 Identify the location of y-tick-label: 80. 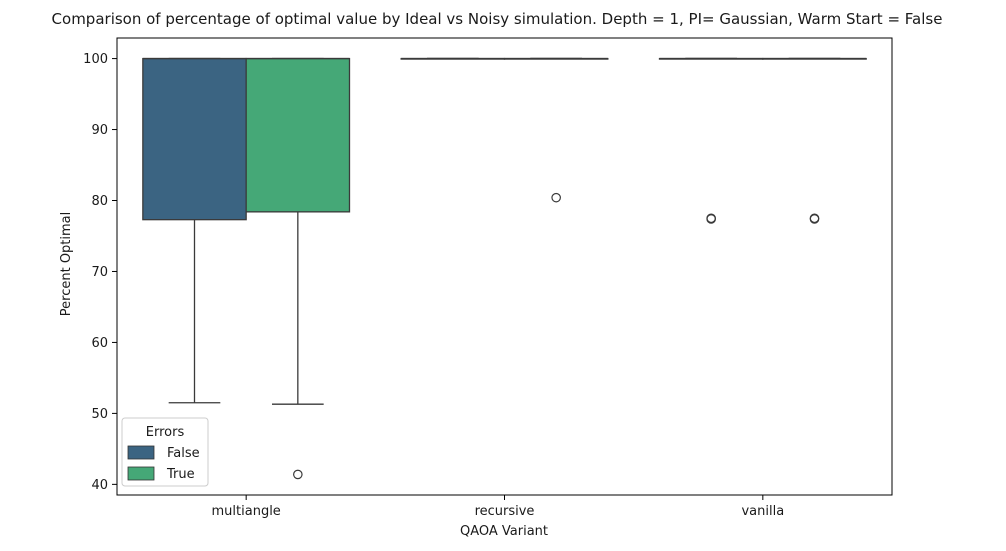
(99, 201).